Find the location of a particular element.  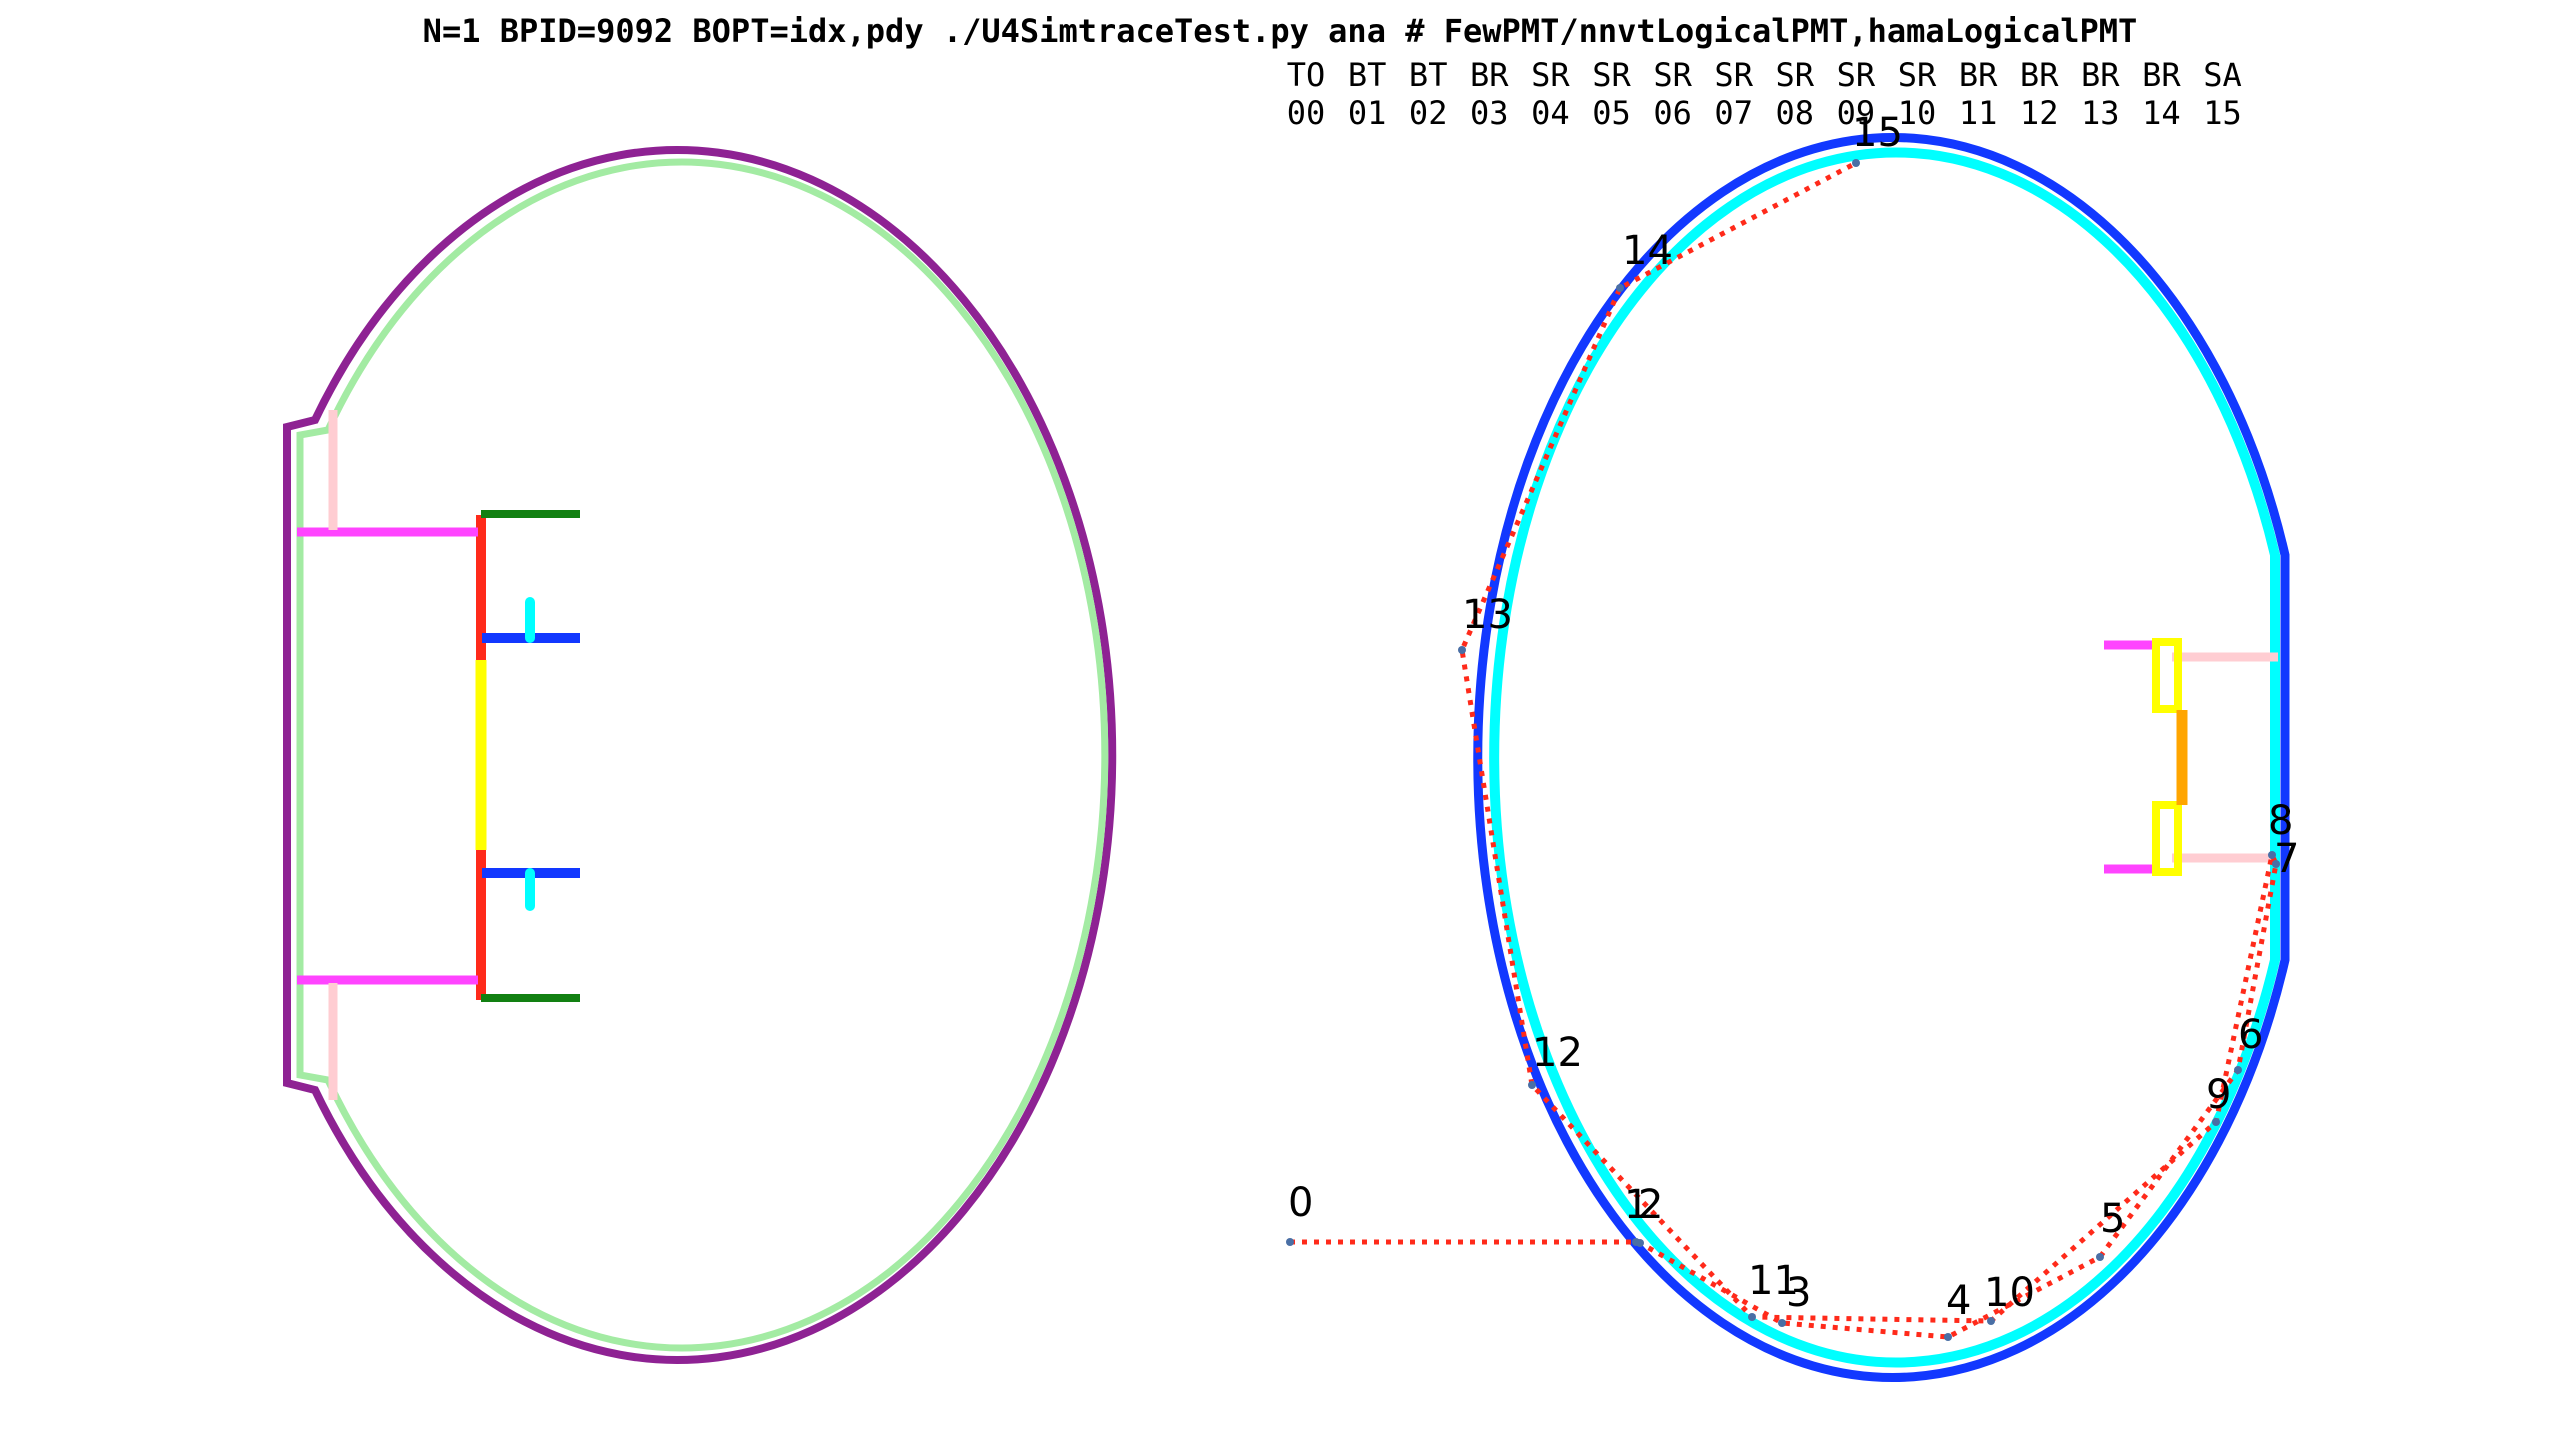

history-flags-row: TO BT BT BR SR SR SR SR SR SR SR BR BR BR BR SA is located at coordinates (1764, 75).